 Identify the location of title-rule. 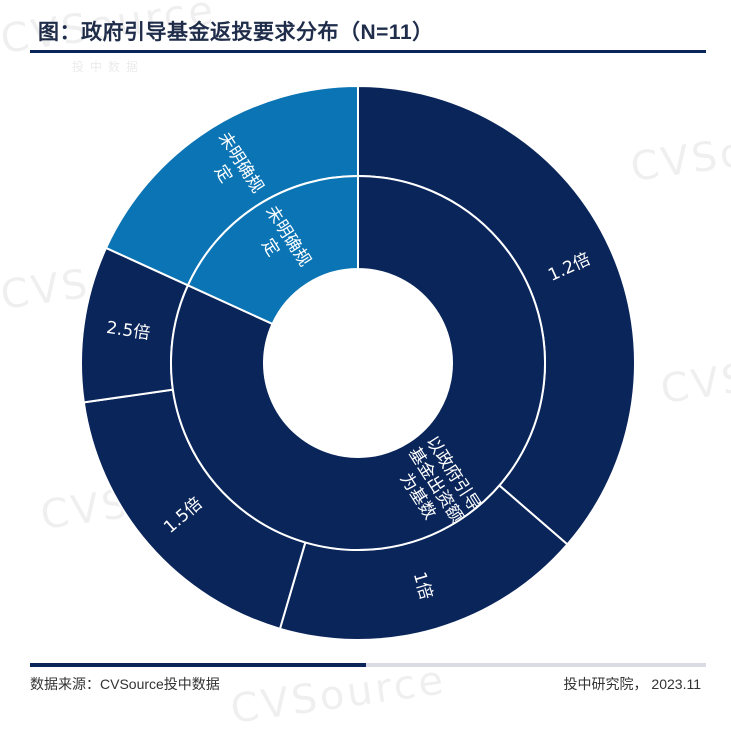
(368, 51).